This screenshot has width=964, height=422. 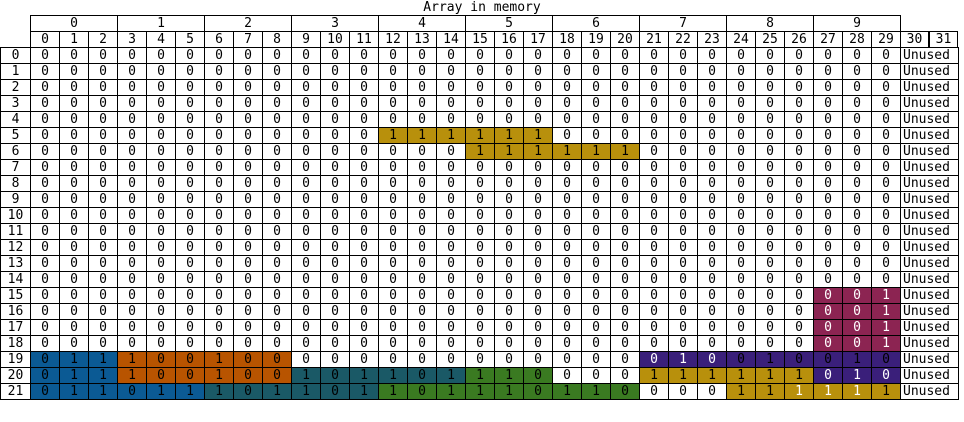 I want to click on row-header-3: 3, so click(x=15, y=103).